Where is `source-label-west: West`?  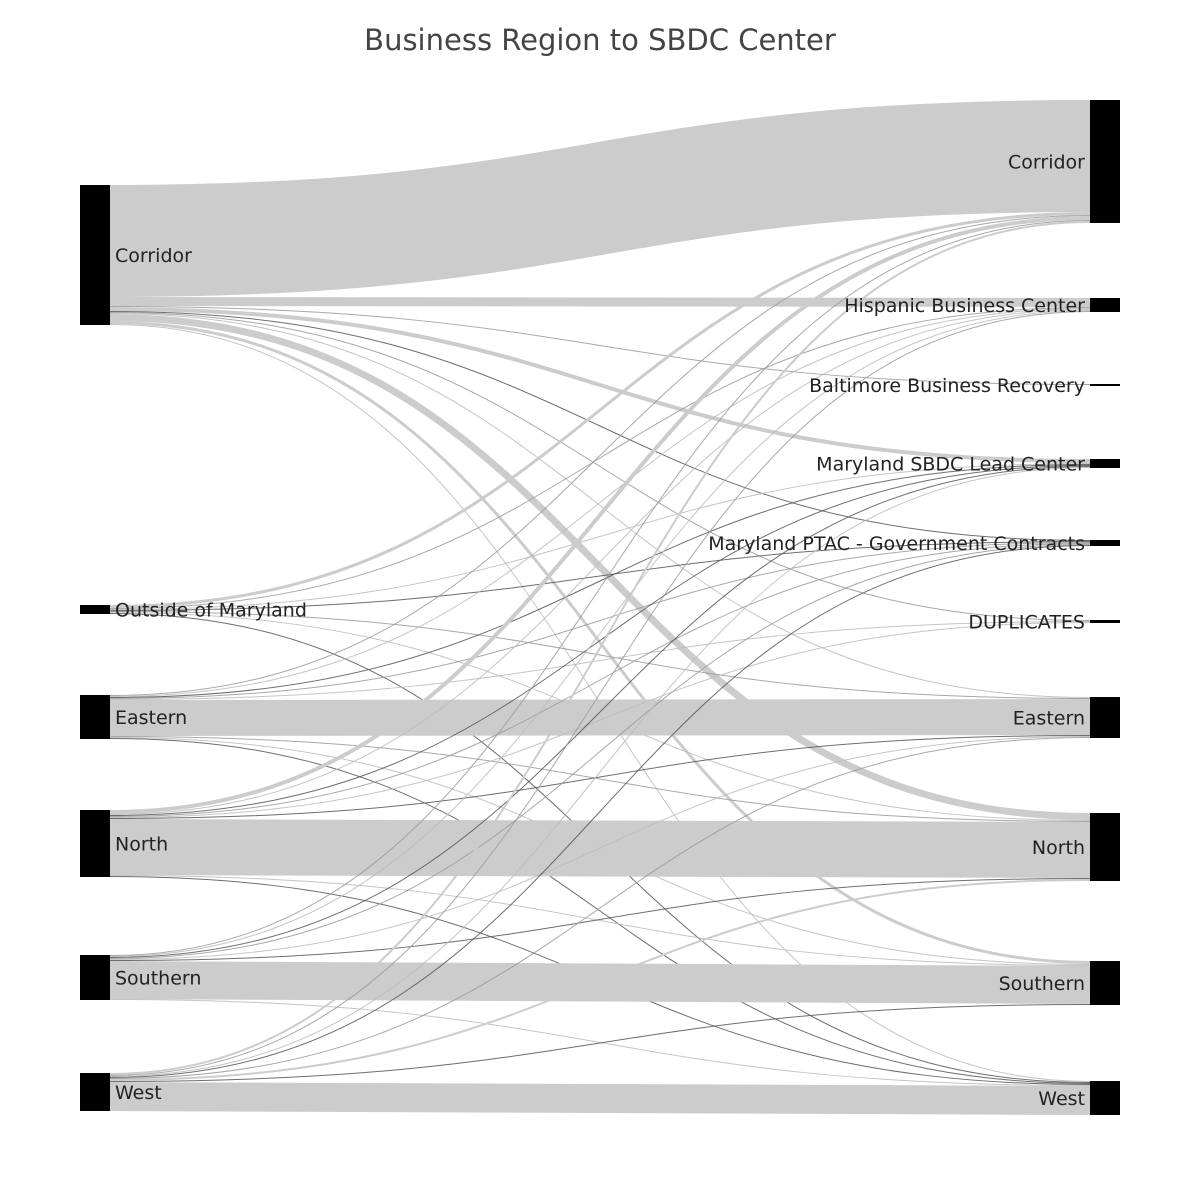
source-label-west: West is located at coordinates (138, 1093).